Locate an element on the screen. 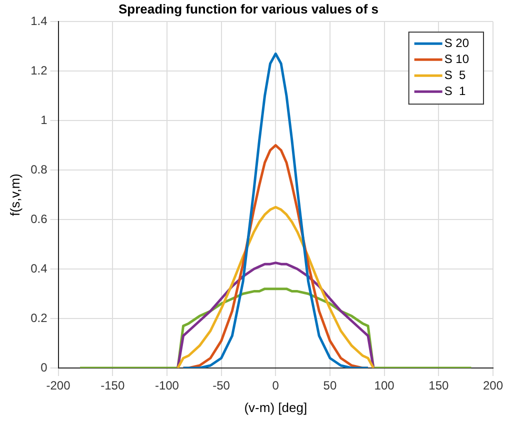 The width and height of the screenshot is (507, 424). x-tick-label: -150 is located at coordinates (112, 385).